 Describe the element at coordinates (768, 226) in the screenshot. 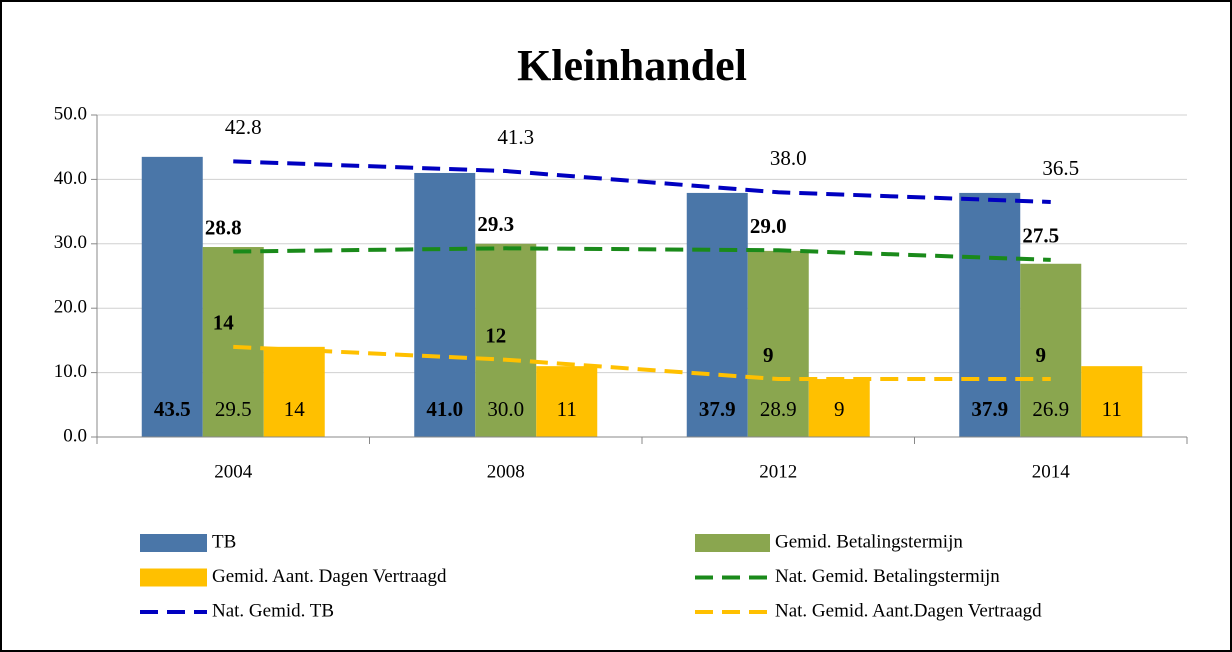

I see `line-value-label: 29.0` at that location.